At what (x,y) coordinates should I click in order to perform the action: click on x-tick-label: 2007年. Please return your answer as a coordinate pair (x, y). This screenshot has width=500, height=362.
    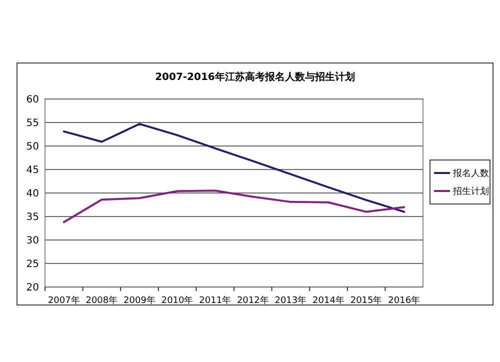
    Looking at the image, I should click on (64, 300).